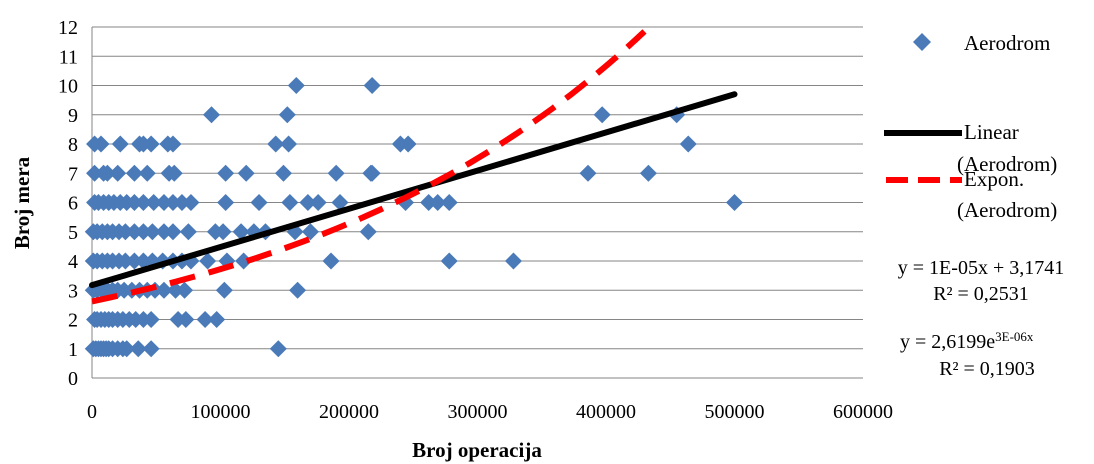  What do you see at coordinates (73, 204) in the screenshot?
I see `y-tick-label: 6` at bounding box center [73, 204].